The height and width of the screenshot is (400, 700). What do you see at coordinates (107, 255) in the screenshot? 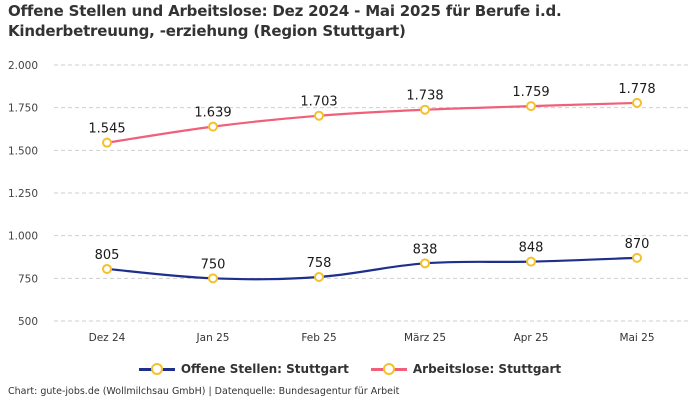
I see `data-label: 805` at bounding box center [107, 255].